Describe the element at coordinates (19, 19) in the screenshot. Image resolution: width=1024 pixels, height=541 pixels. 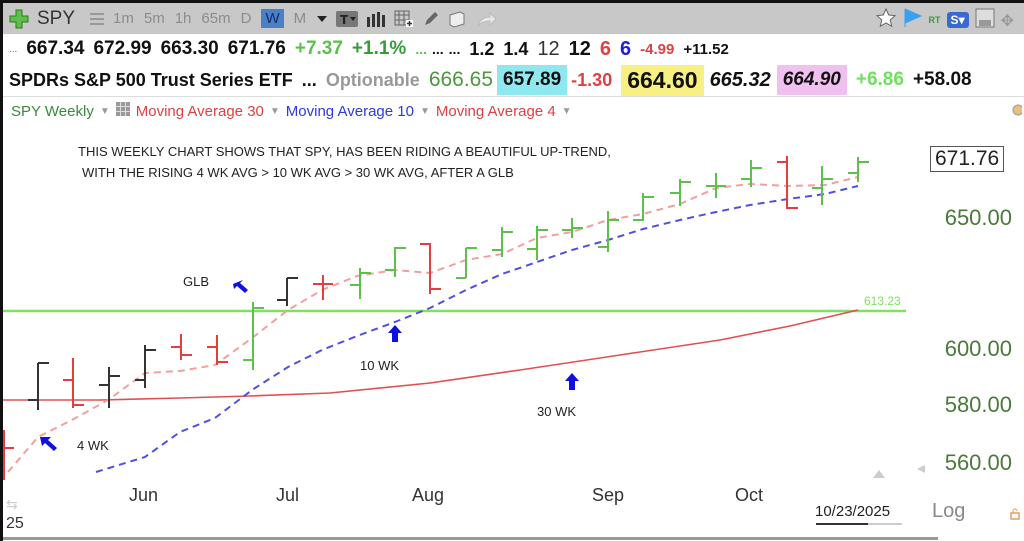
I see `add-symbol-icon` at that location.